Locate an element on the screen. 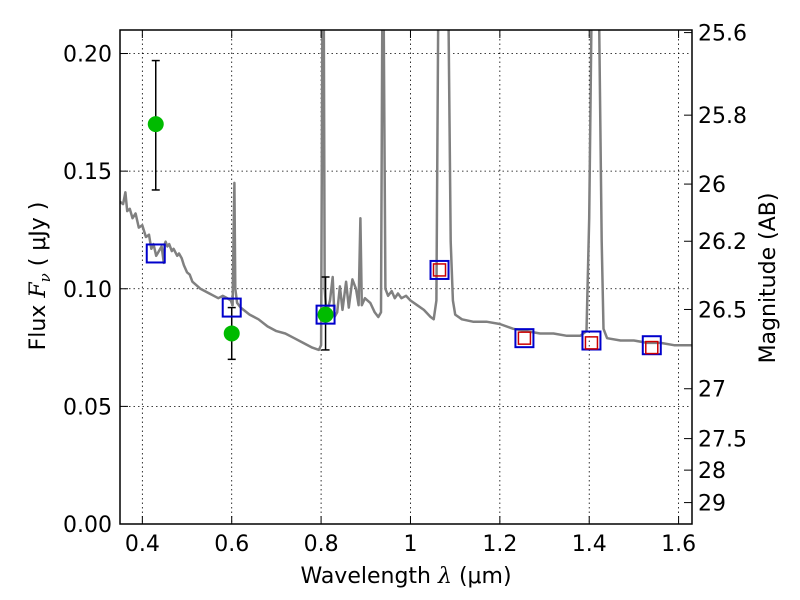 This screenshot has width=800, height=600. y2-tick-label: 26 is located at coordinates (712, 185).